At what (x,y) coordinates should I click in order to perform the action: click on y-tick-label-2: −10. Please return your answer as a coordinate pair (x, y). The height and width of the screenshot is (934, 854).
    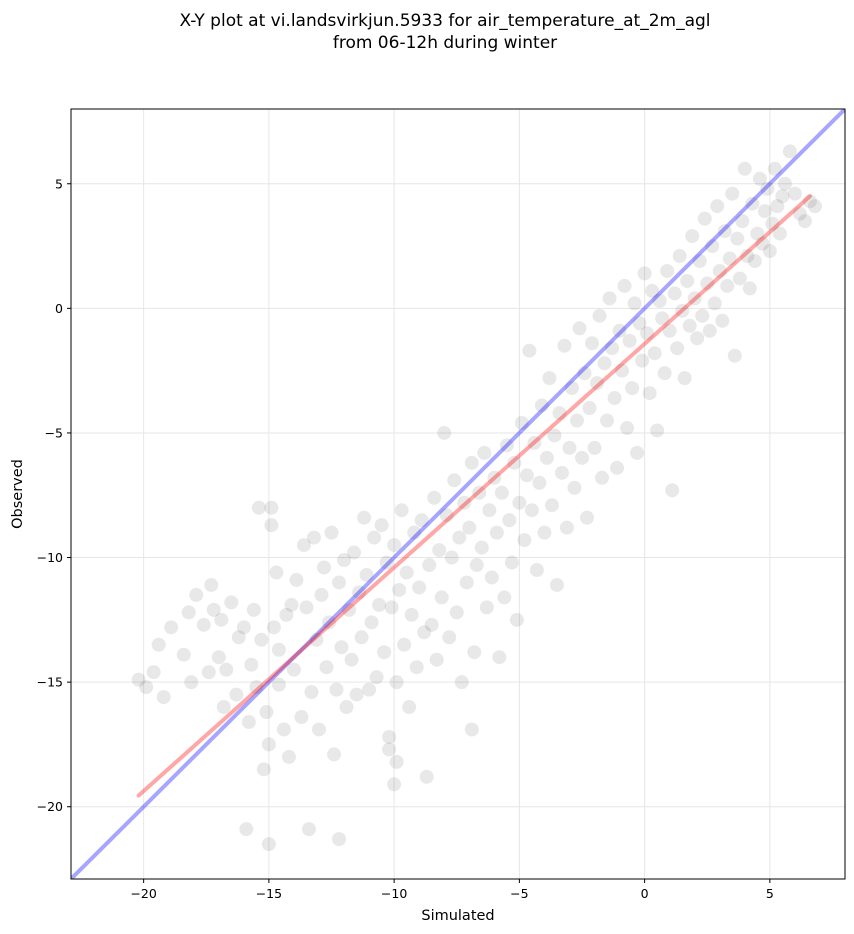
    Looking at the image, I should click on (50, 557).